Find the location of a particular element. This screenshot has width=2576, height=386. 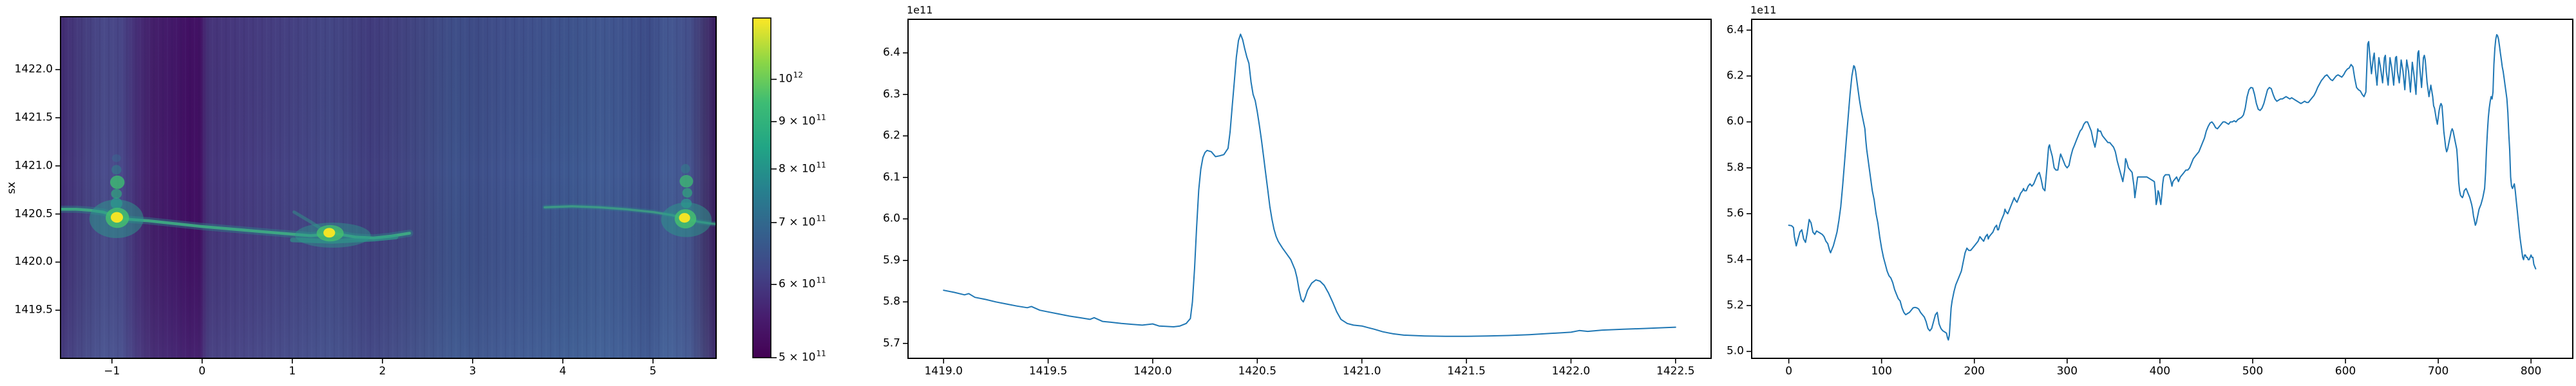

spectrum-x-tick-label: 1422.5 is located at coordinates (1675, 371).